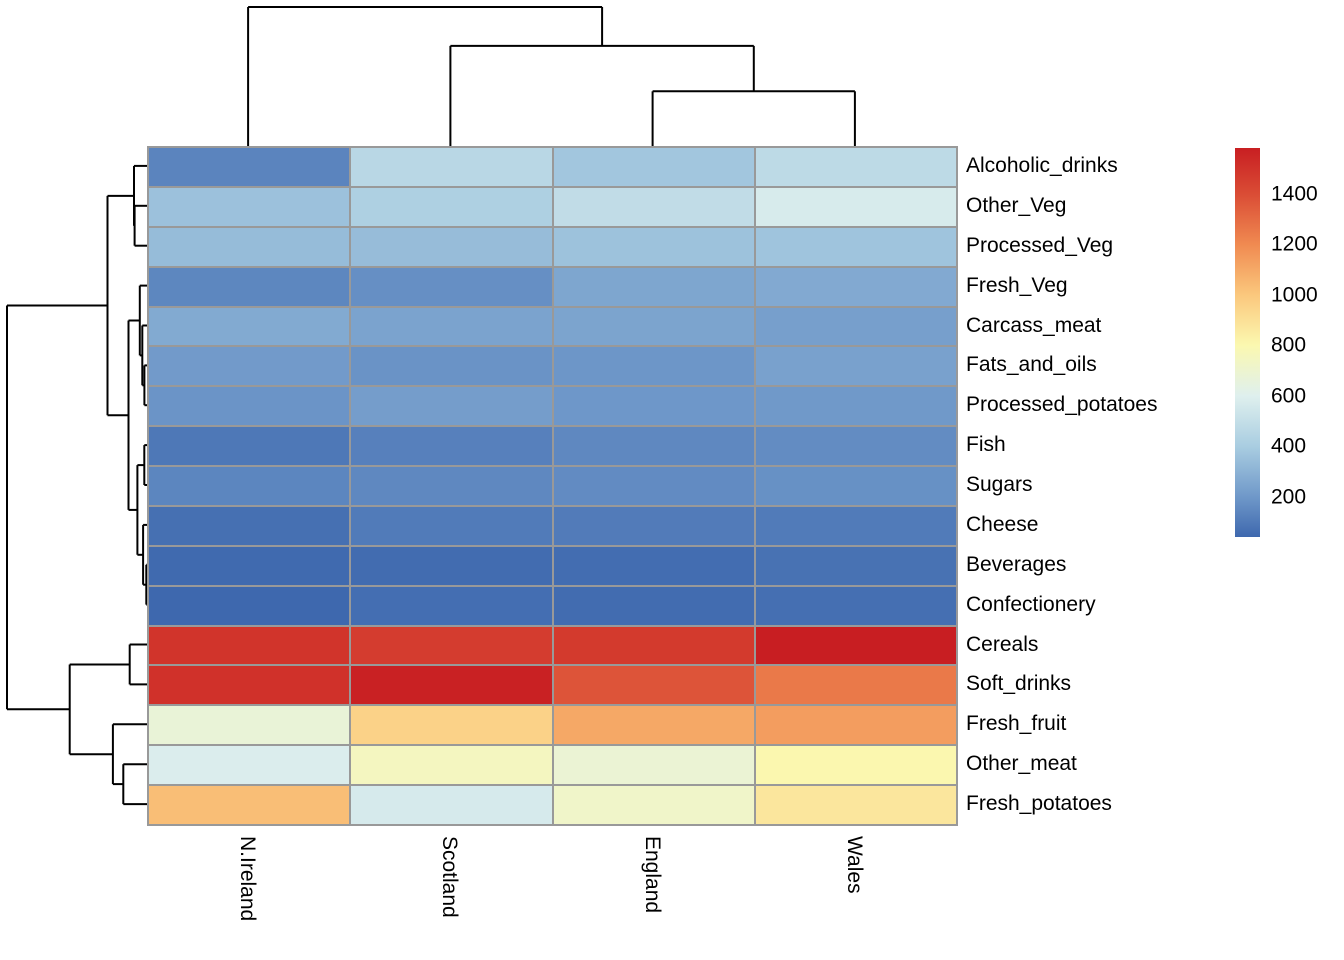 This screenshot has width=1344, height=960. Describe the element at coordinates (451, 366) in the screenshot. I see `heatmap-cell-Fats_and_oils-Scotland` at that location.